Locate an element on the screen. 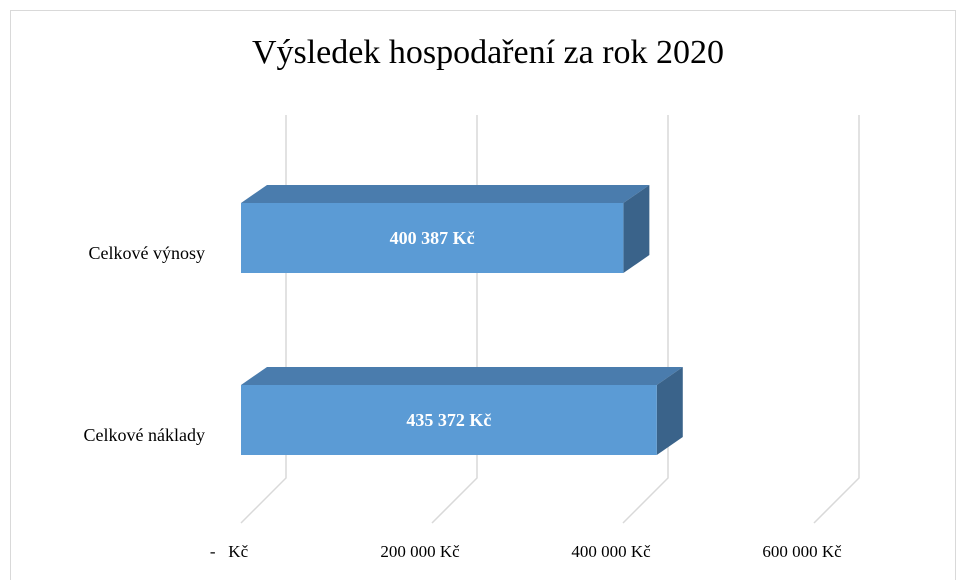 This screenshot has width=956, height=580. data-label: 400 387 Kč is located at coordinates (432, 238).